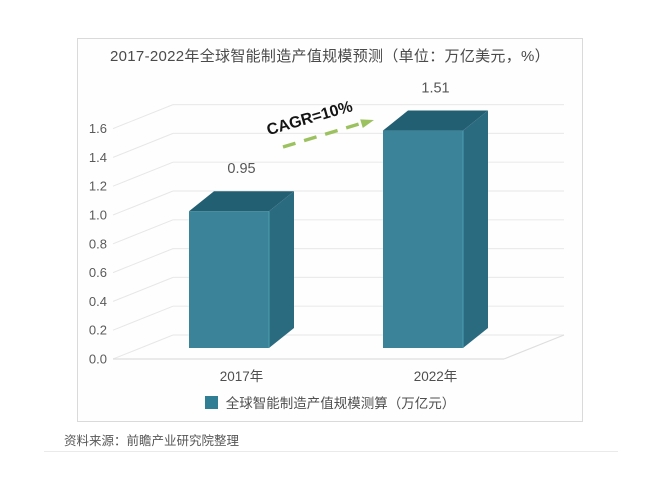  Describe the element at coordinates (367, 123) in the screenshot. I see `cagr-arrow-head-icon` at that location.